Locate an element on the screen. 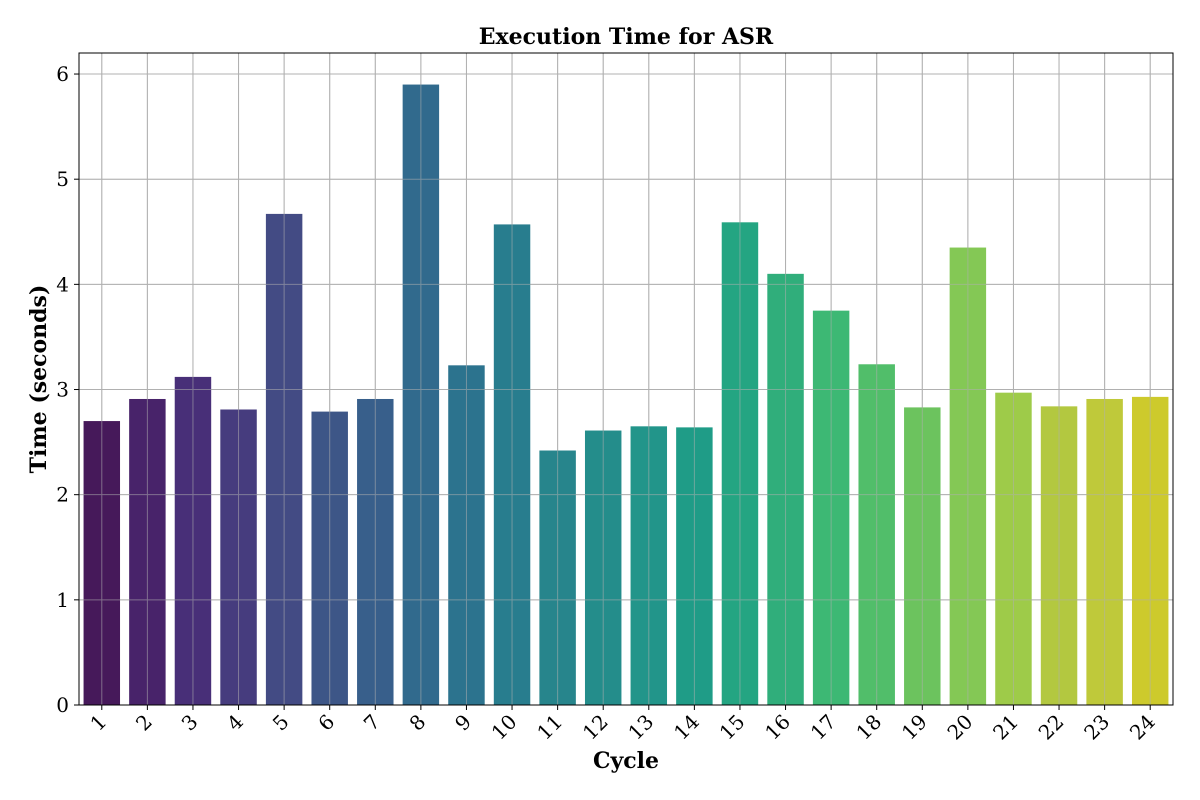 The image size is (1200, 800). x-tick-label: 2 is located at coordinates (144, 723).